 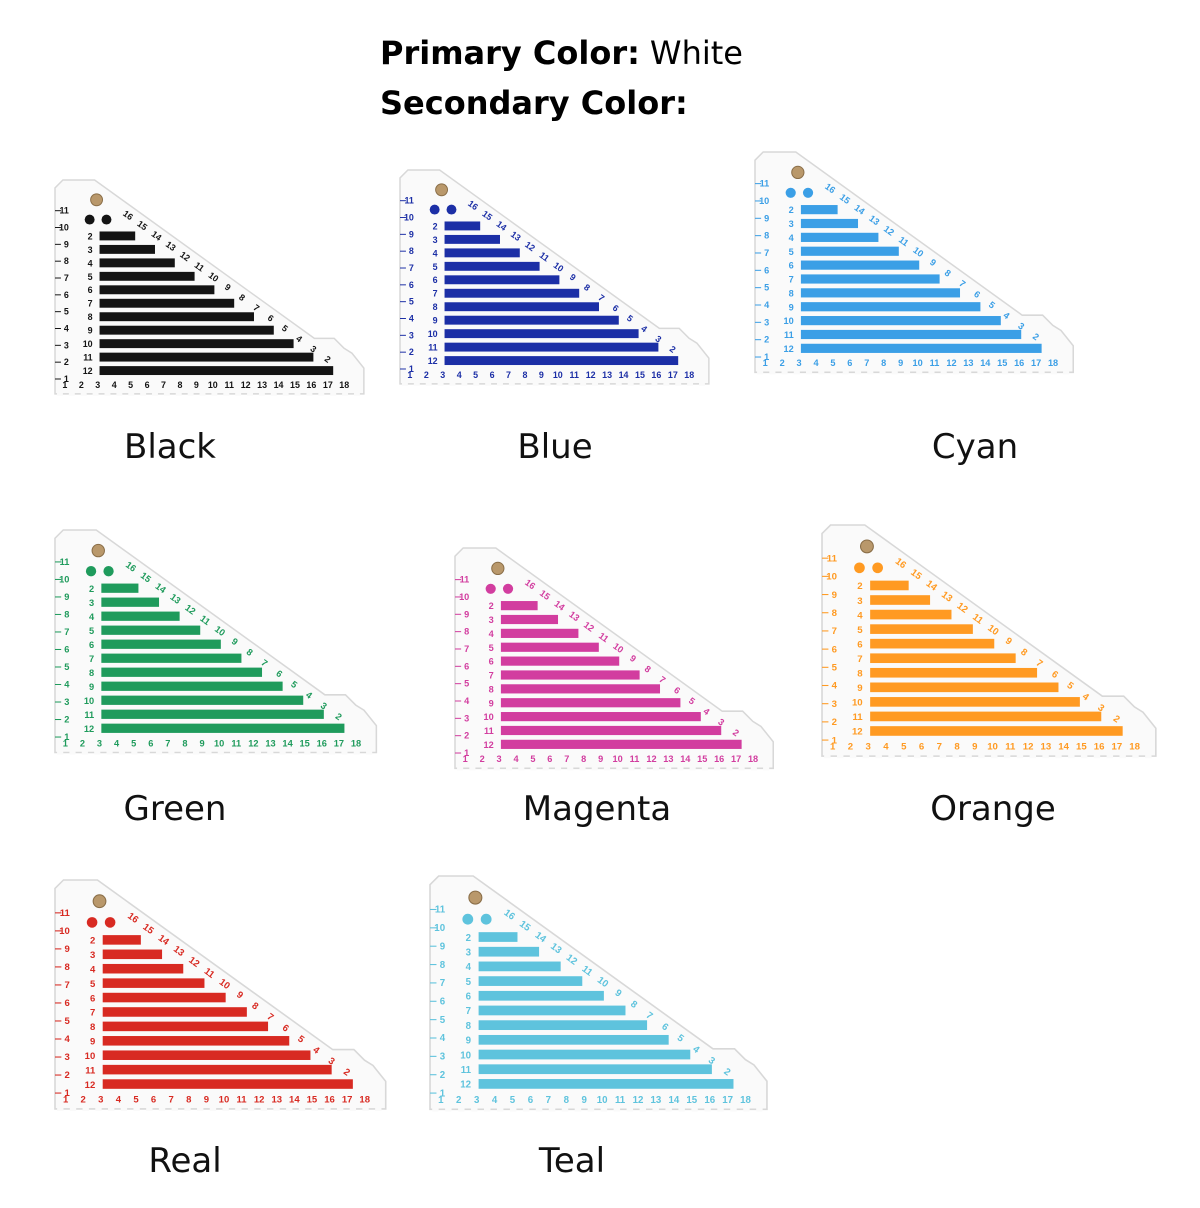 What do you see at coordinates (294, 684) in the screenshot?
I see `diagonal-number: 5` at bounding box center [294, 684].